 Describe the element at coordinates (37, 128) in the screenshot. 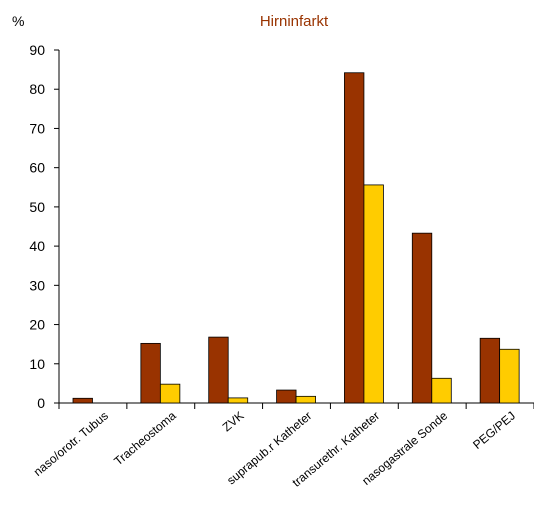

I see `y-tick-label: 70` at that location.